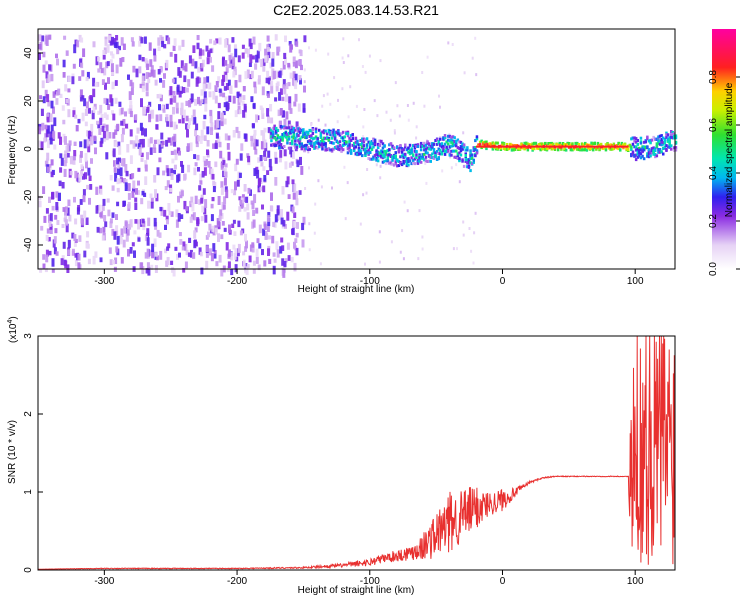 Image resolution: width=750 pixels, height=600 pixels. Describe the element at coordinates (28, 149) in the screenshot. I see `y-tick-label: 0` at that location.